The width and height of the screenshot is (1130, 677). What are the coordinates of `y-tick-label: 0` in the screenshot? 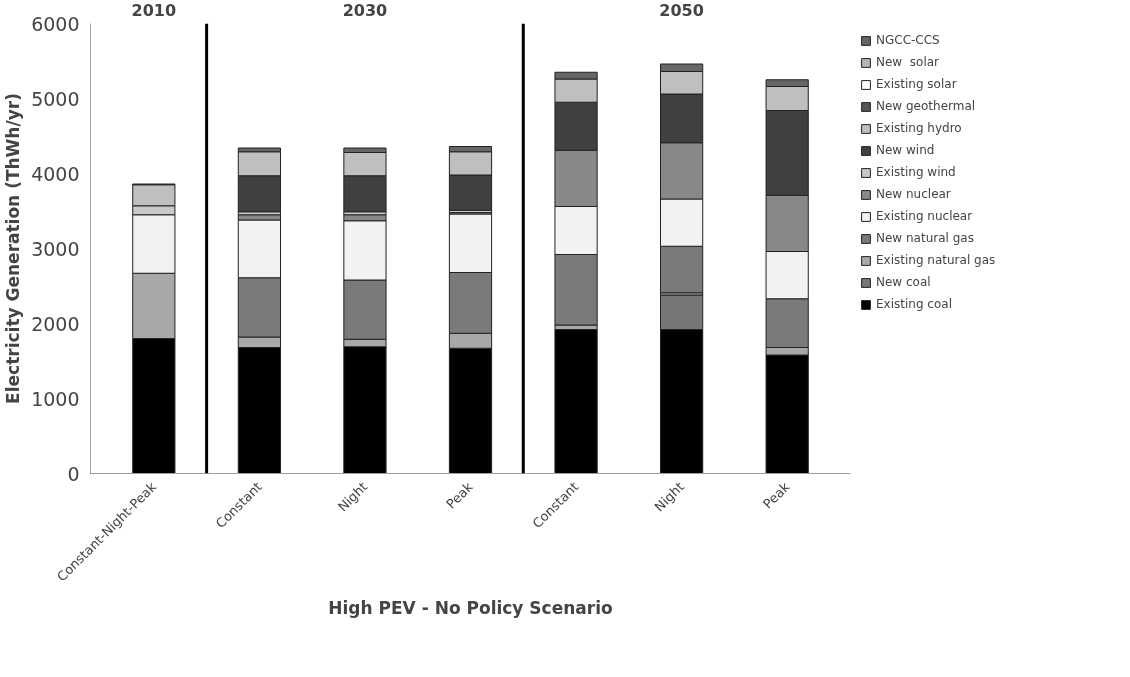 It's located at (73, 473).